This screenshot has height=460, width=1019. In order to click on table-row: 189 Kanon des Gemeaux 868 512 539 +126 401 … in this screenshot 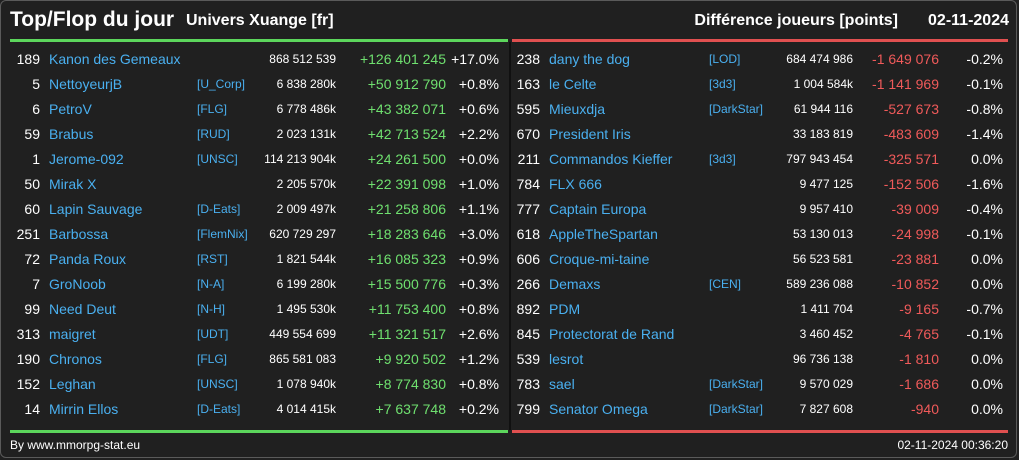, I will do `click(260, 59)`.